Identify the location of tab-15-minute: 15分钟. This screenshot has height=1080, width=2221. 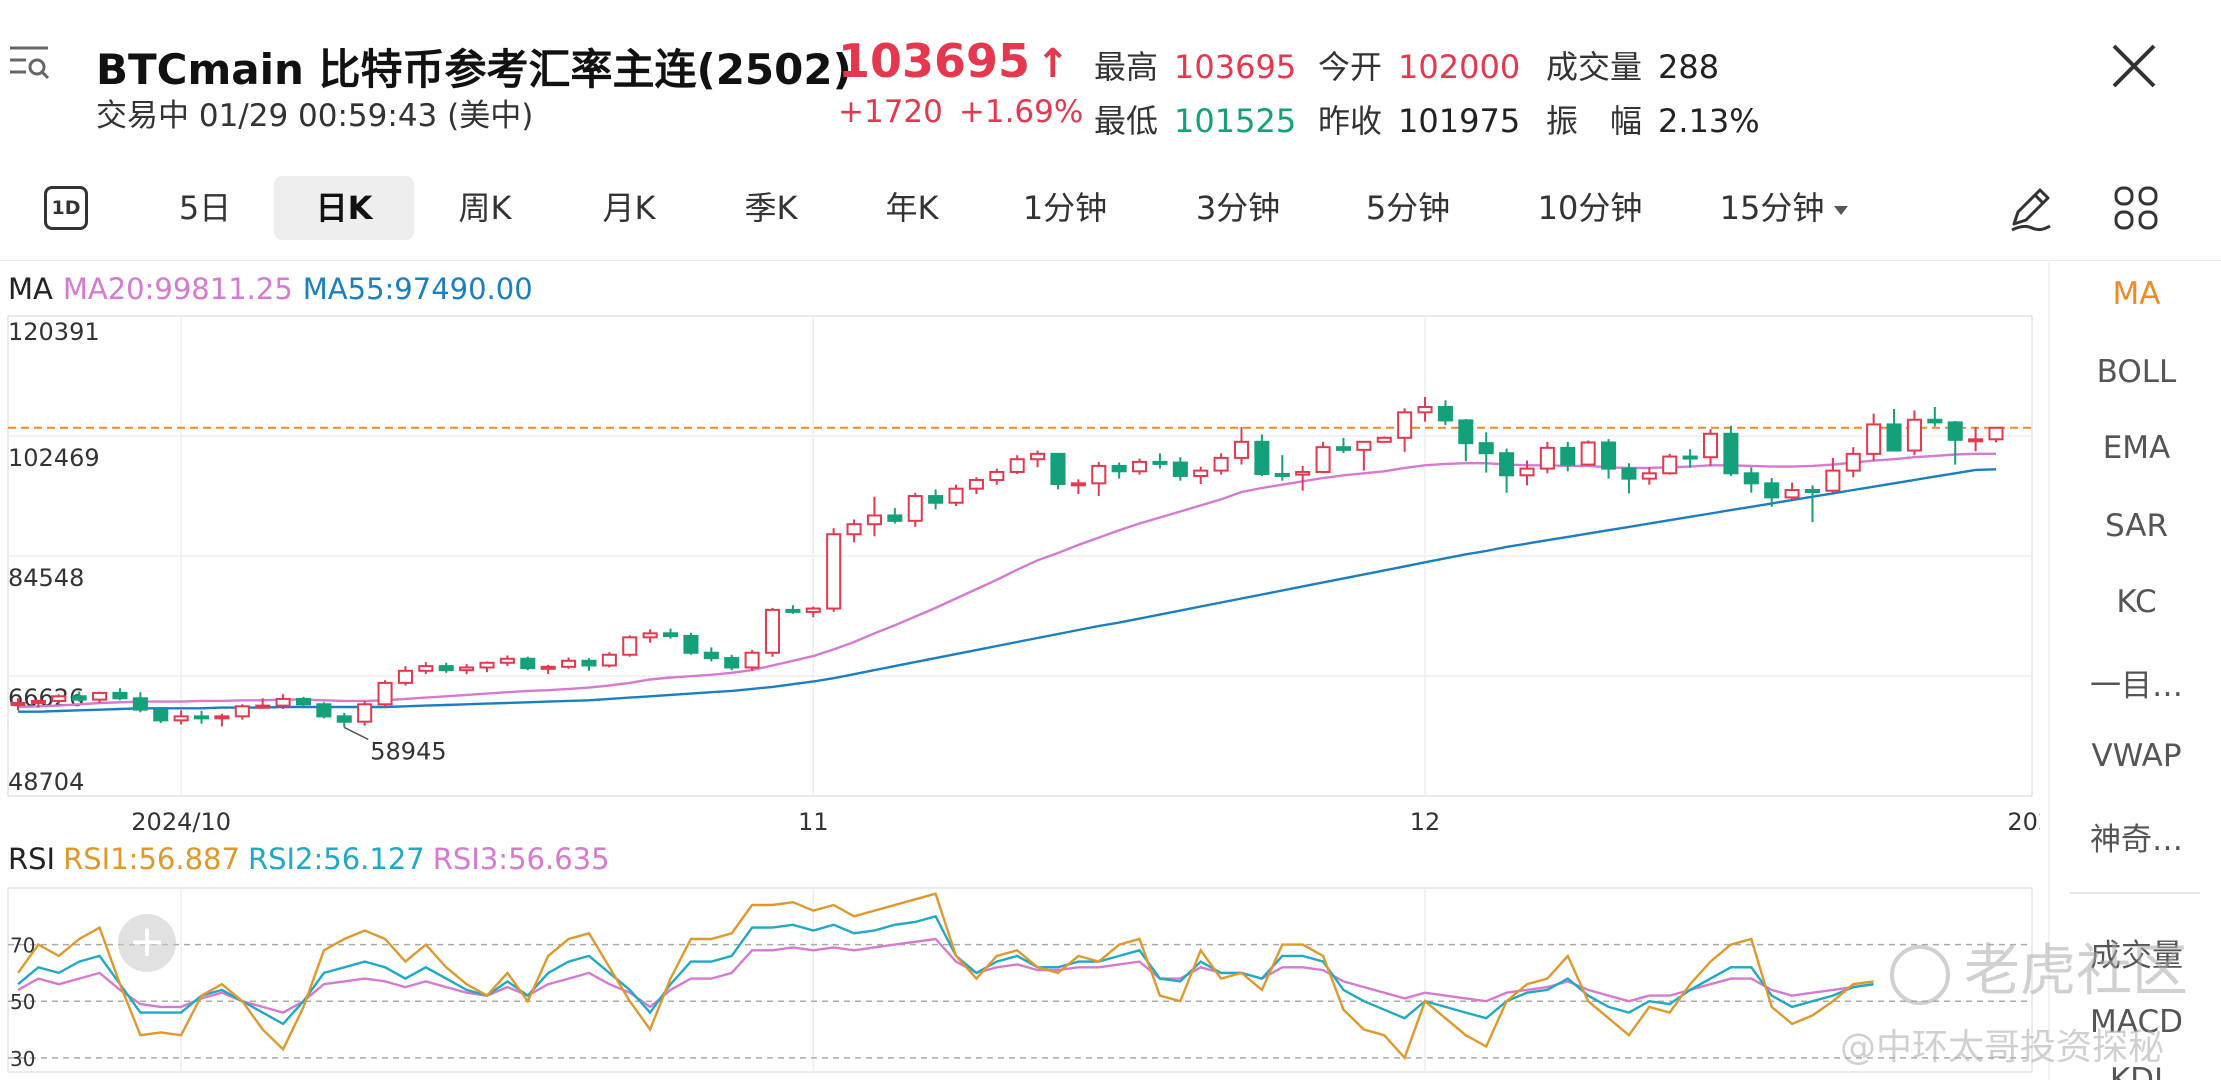
(1784, 208).